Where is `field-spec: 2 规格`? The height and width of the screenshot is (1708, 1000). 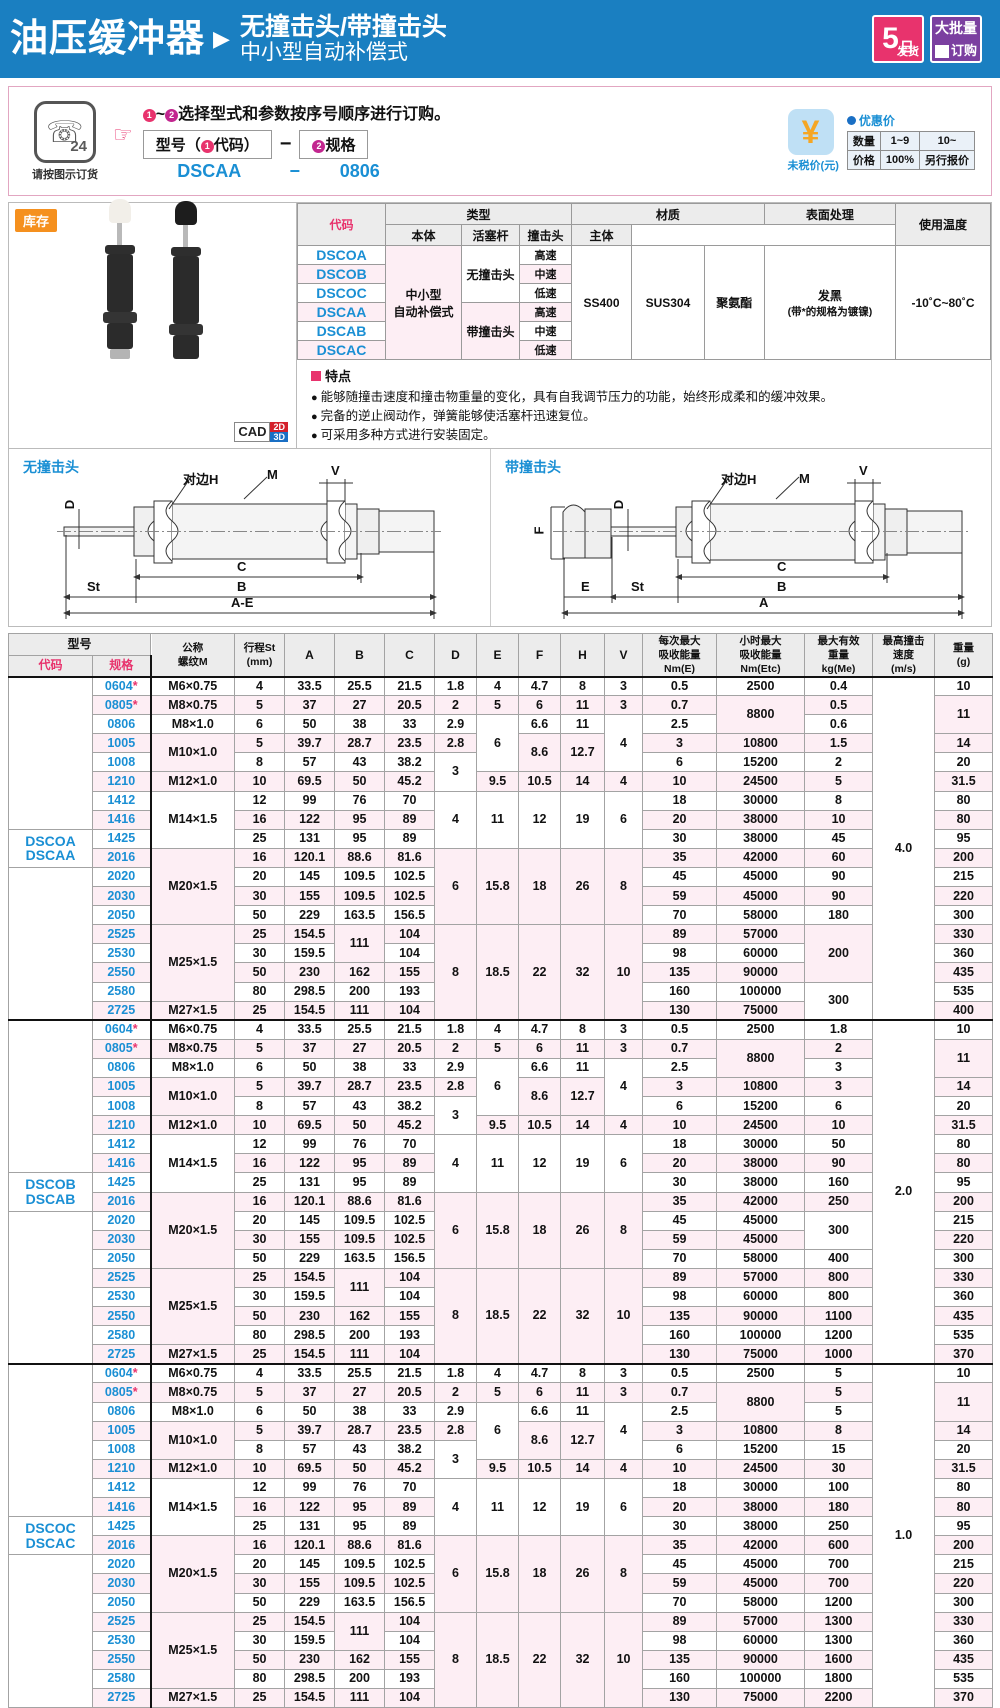 field-spec: 2 规格 is located at coordinates (334, 144).